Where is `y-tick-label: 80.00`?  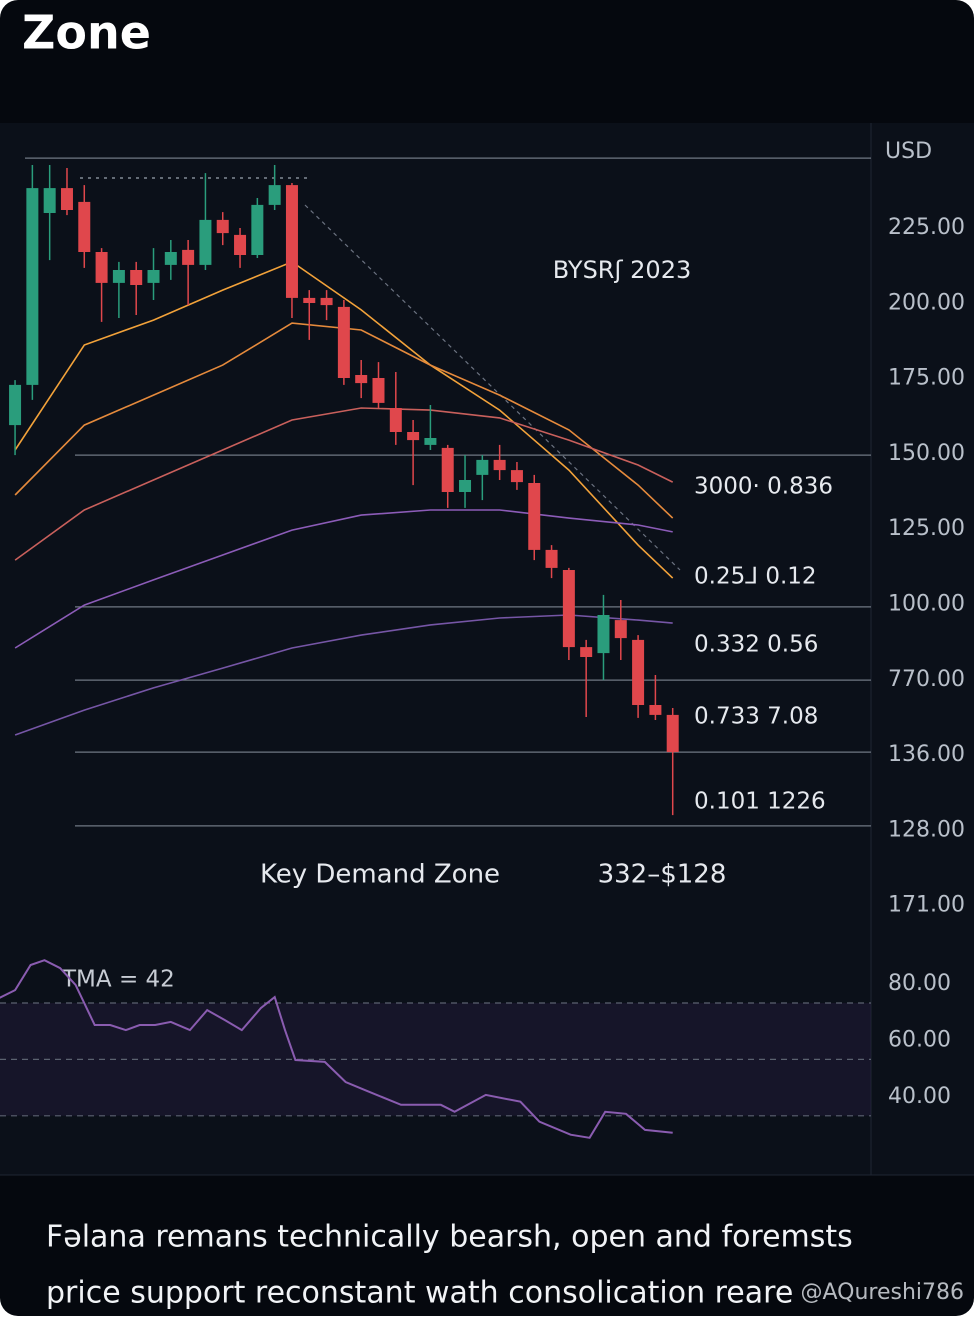
y-tick-label: 80.00 is located at coordinates (919, 983).